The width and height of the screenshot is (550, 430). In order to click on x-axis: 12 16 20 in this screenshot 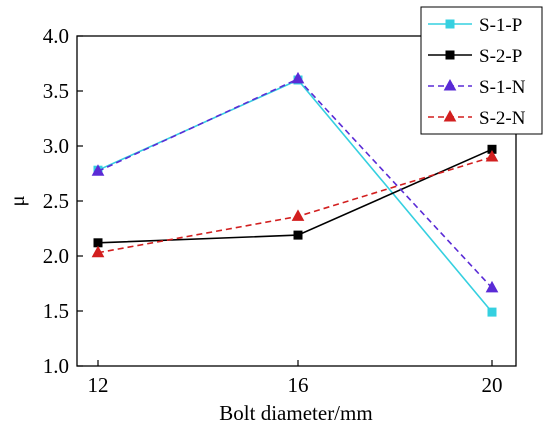, I will do `click(295, 378)`.